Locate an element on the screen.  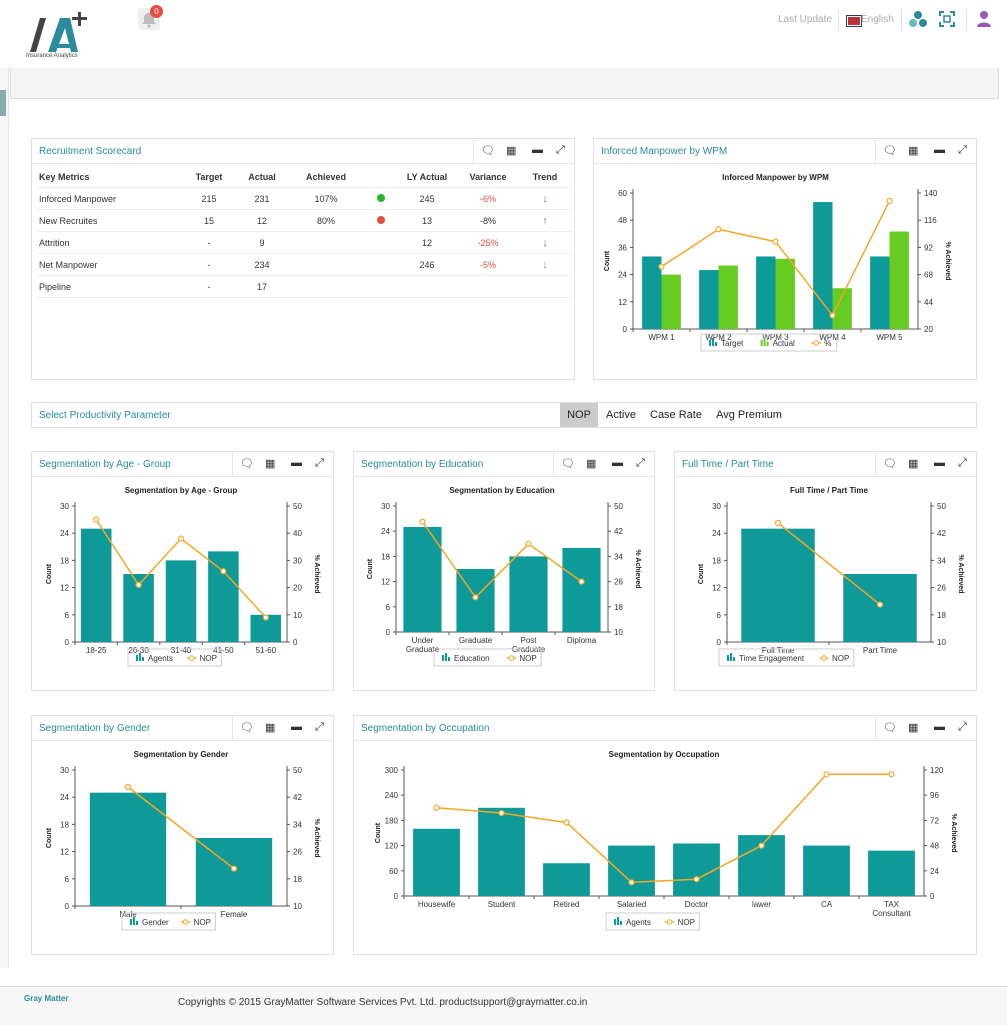
param-option-nop: NOP is located at coordinates (579, 415).